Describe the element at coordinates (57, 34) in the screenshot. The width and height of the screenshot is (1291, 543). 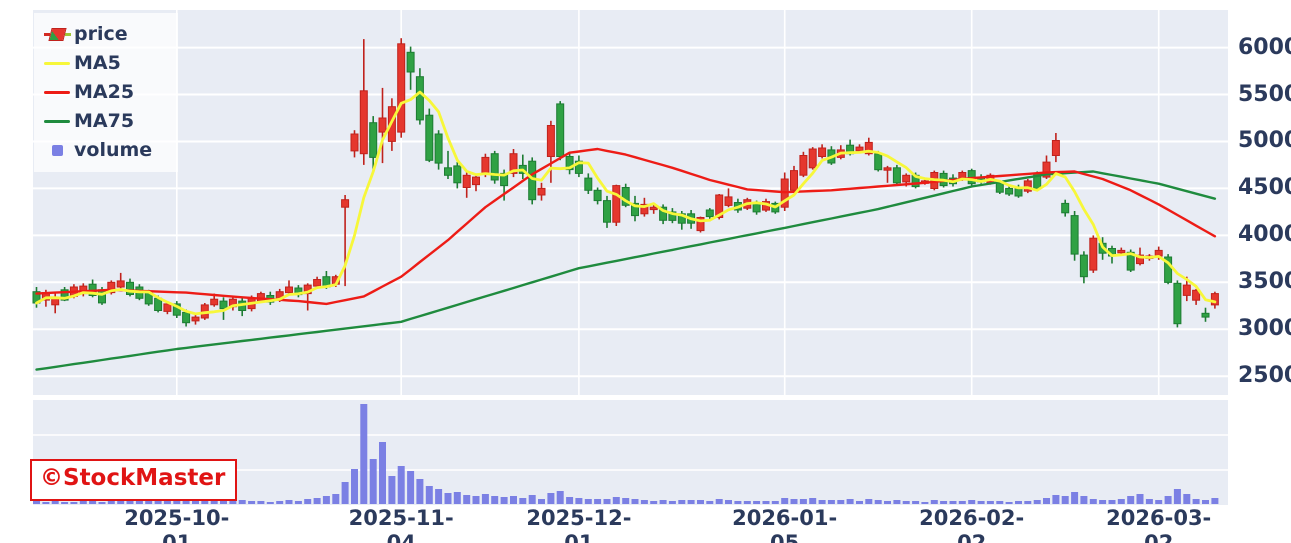
I see `price-candle-icon` at that location.